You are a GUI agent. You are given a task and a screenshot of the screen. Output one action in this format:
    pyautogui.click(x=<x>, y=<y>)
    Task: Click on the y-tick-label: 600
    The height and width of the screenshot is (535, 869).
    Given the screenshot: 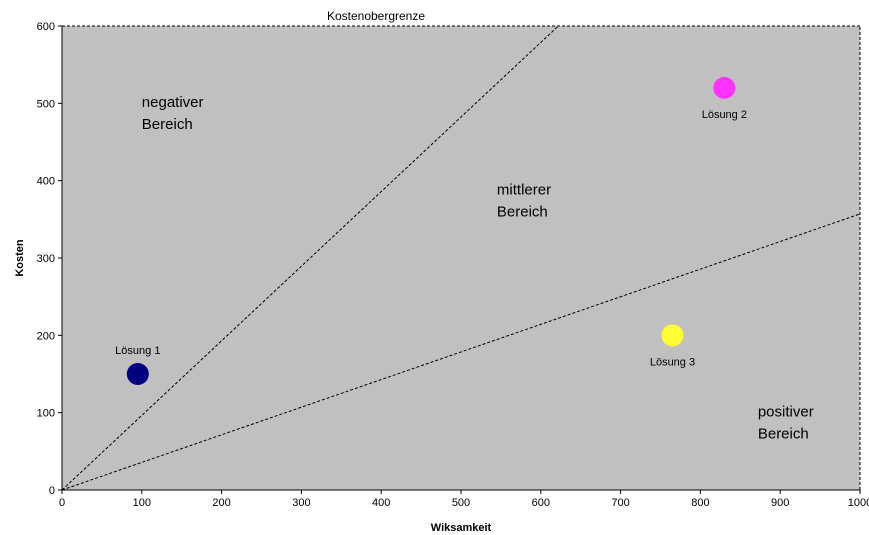 What is the action you would take?
    pyautogui.click(x=46, y=27)
    